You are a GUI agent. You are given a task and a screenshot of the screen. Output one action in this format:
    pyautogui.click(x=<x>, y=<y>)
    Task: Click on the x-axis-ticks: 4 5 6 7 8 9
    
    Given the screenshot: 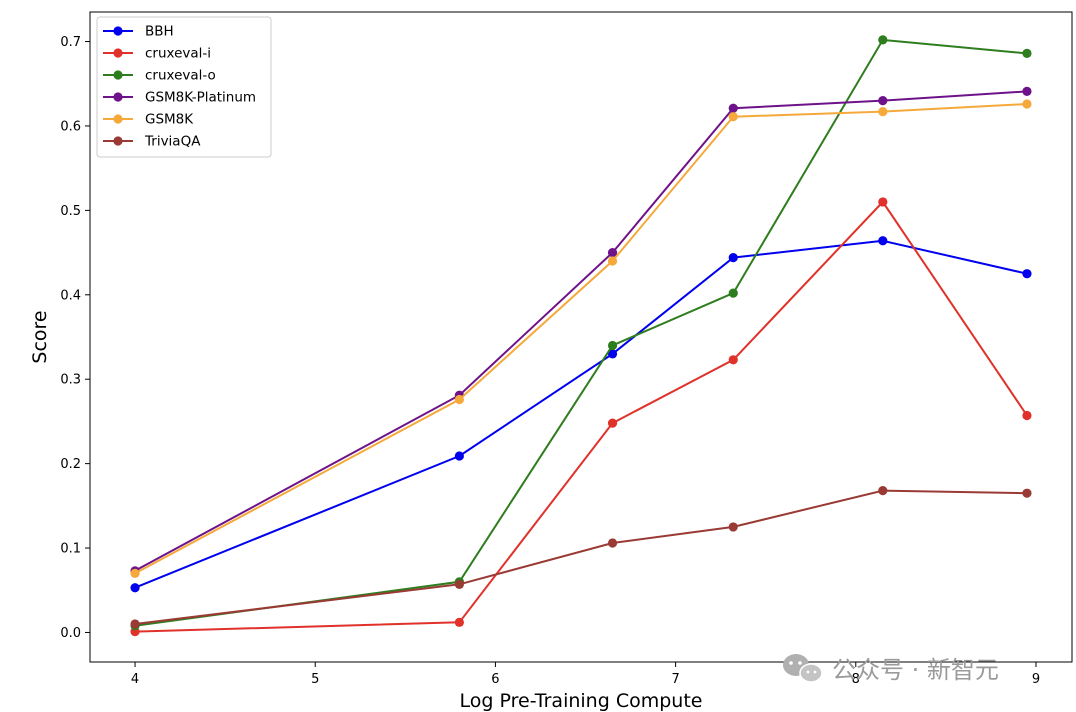 What is the action you would take?
    pyautogui.click(x=585, y=674)
    